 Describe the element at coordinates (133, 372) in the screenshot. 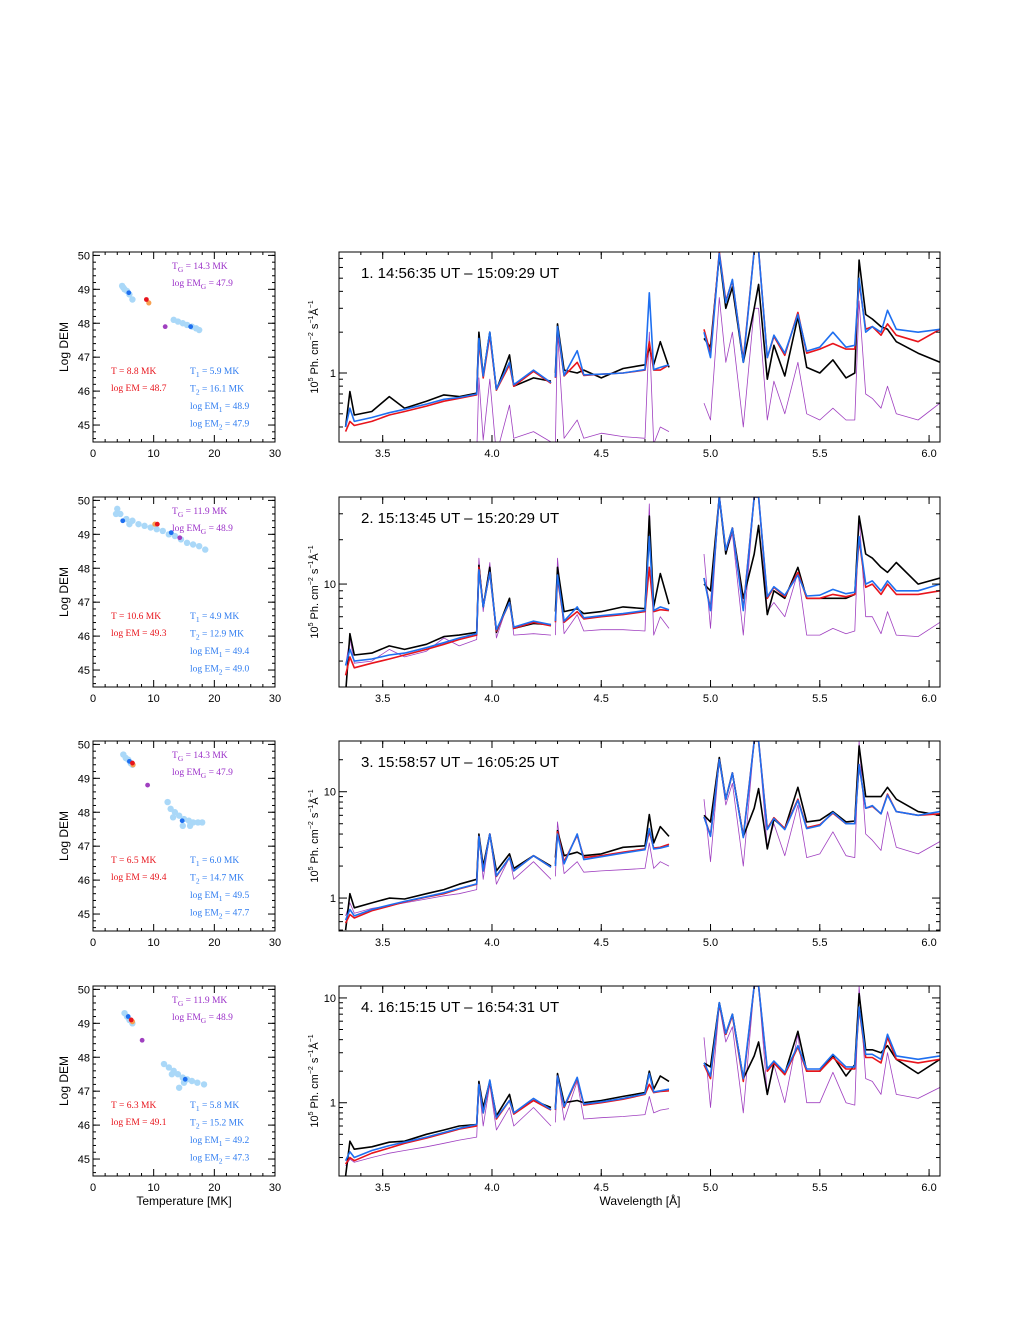

I see `isothermal-fit-annotation: T = 8.8 MK` at that location.